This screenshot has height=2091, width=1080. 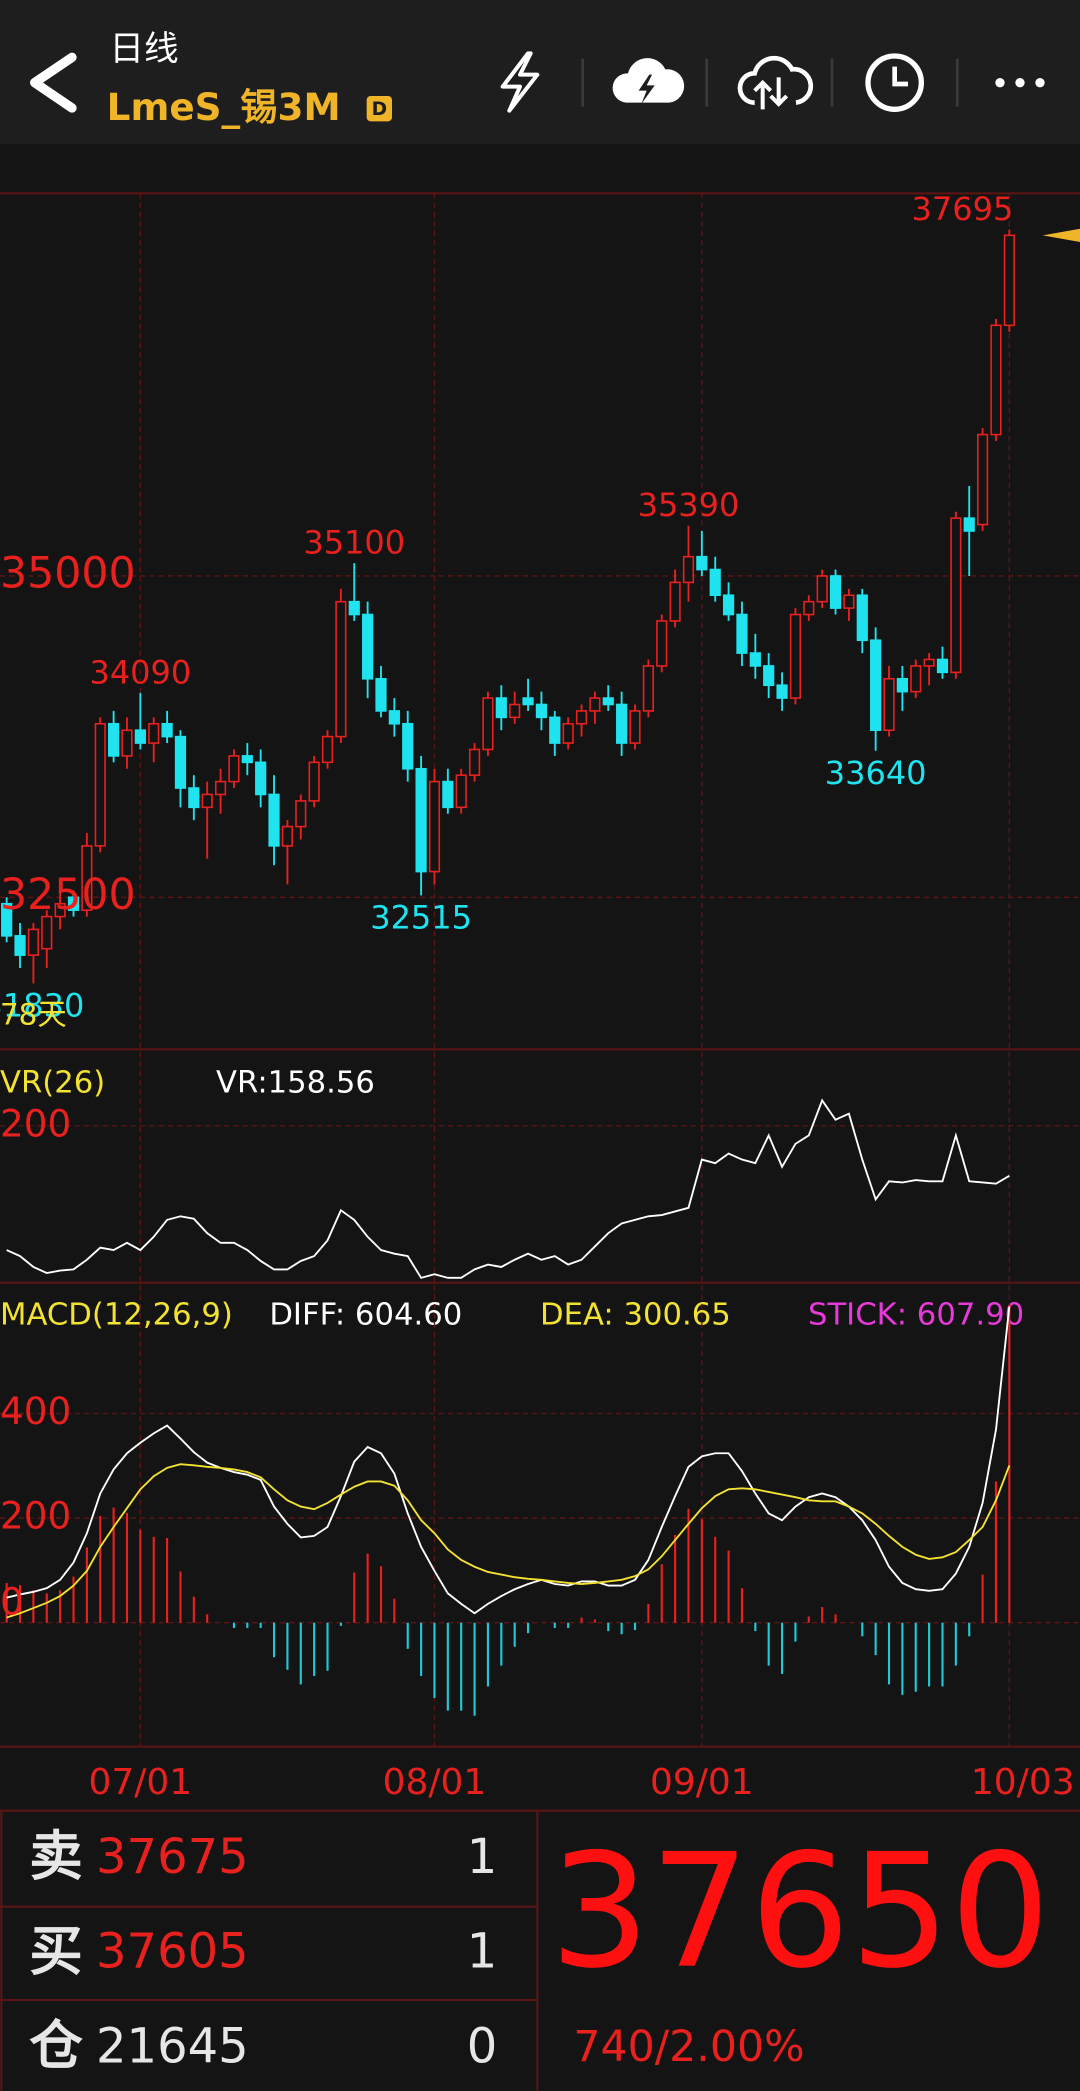 What do you see at coordinates (775, 80) in the screenshot?
I see `cloud-sync-icon` at bounding box center [775, 80].